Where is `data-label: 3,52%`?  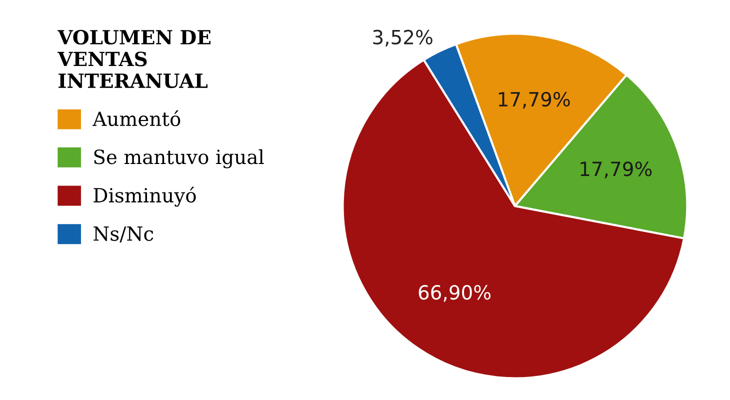 data-label: 3,52% is located at coordinates (402, 38).